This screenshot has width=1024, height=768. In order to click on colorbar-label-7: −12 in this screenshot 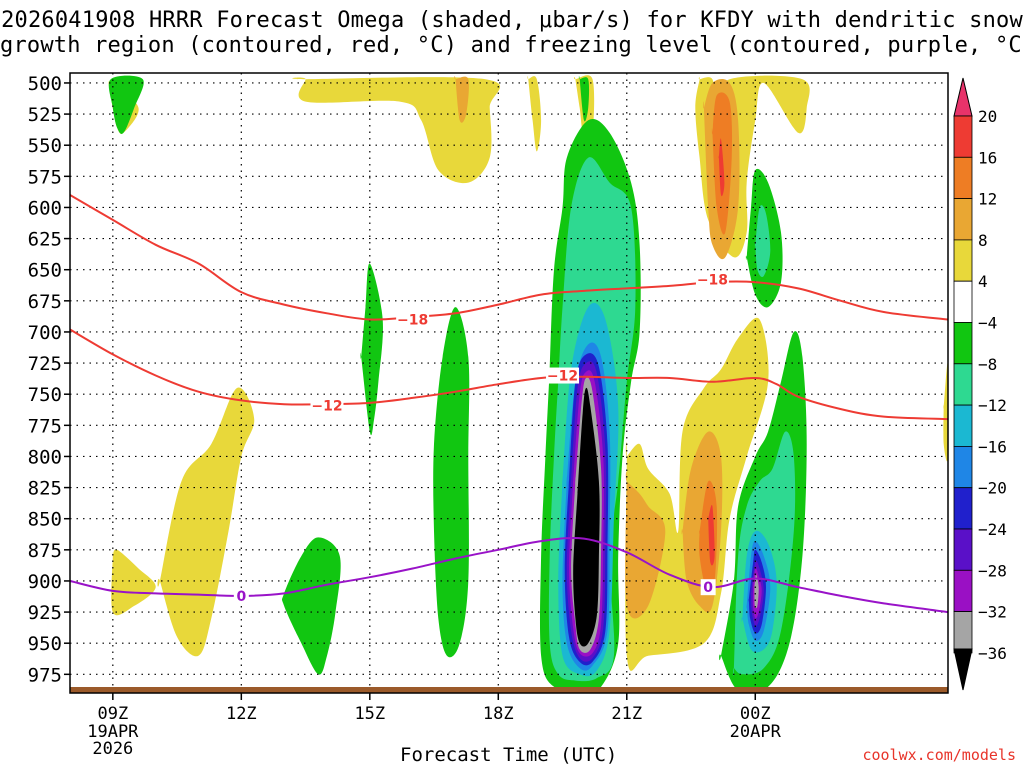, I will do `click(992, 405)`.